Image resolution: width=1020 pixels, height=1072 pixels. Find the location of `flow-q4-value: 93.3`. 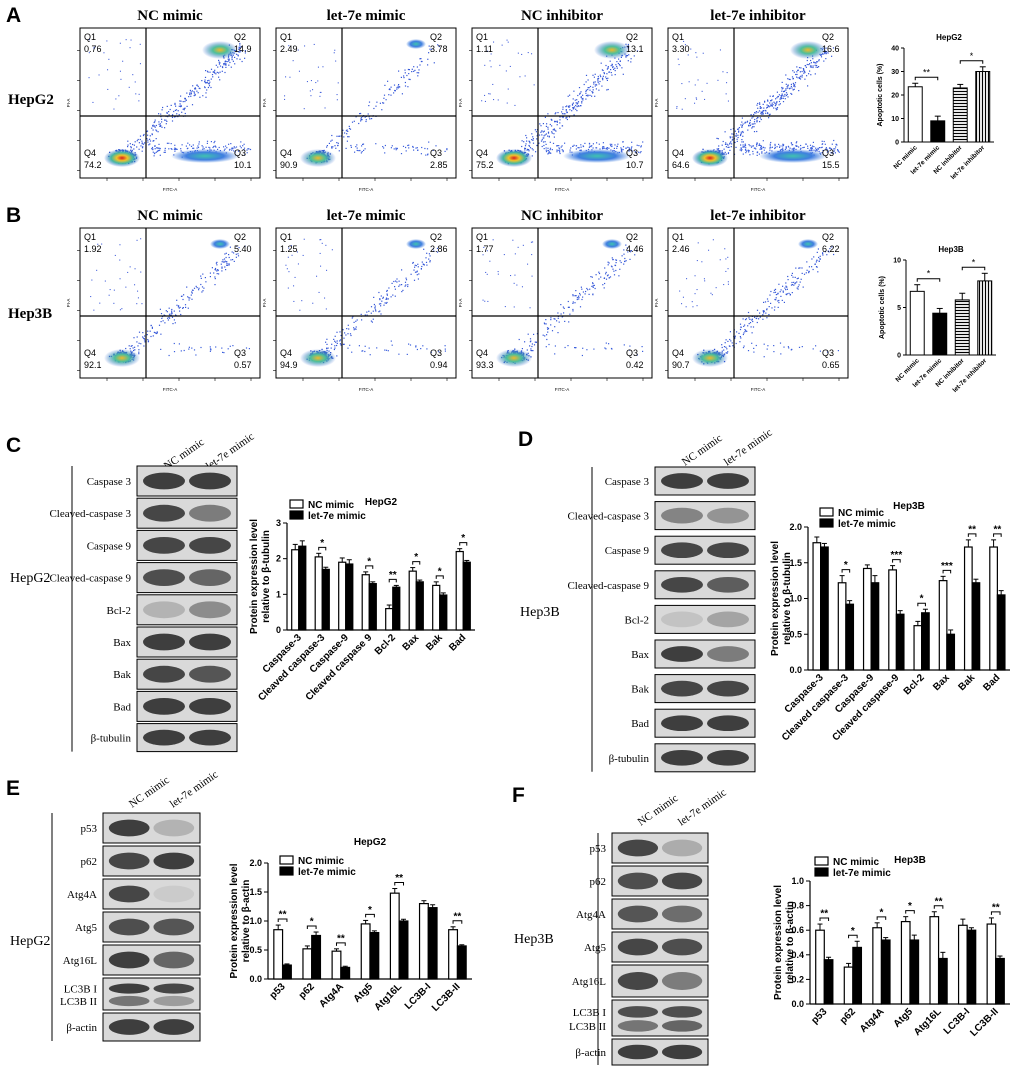

flow-q4-value: 93.3 is located at coordinates (485, 365).